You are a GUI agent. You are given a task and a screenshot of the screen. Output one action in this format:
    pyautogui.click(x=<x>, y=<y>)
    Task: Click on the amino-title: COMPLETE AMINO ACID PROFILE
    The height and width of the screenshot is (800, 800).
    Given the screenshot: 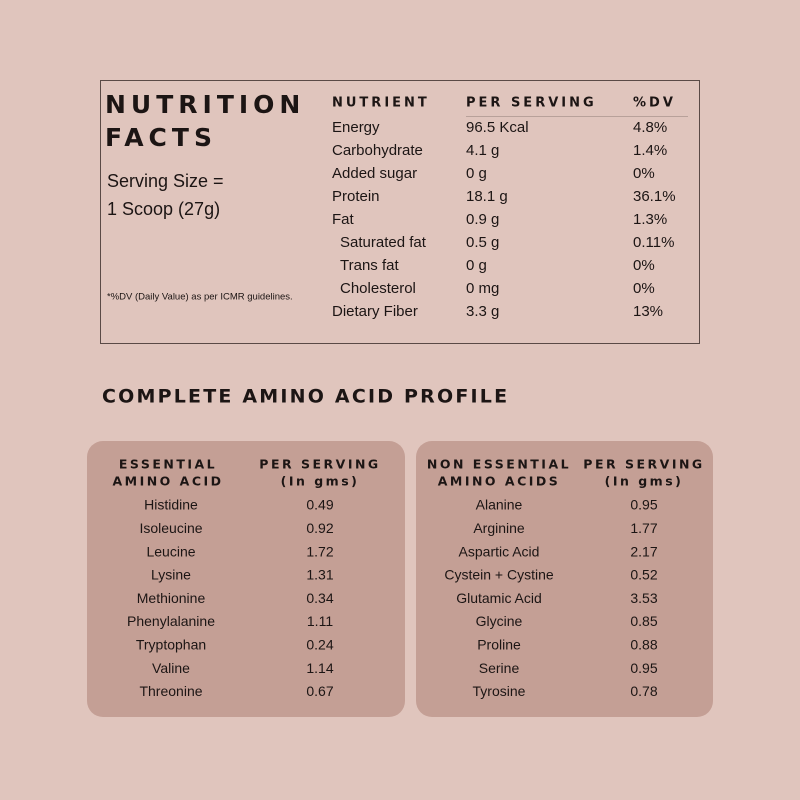 What is the action you would take?
    pyautogui.click(x=305, y=397)
    